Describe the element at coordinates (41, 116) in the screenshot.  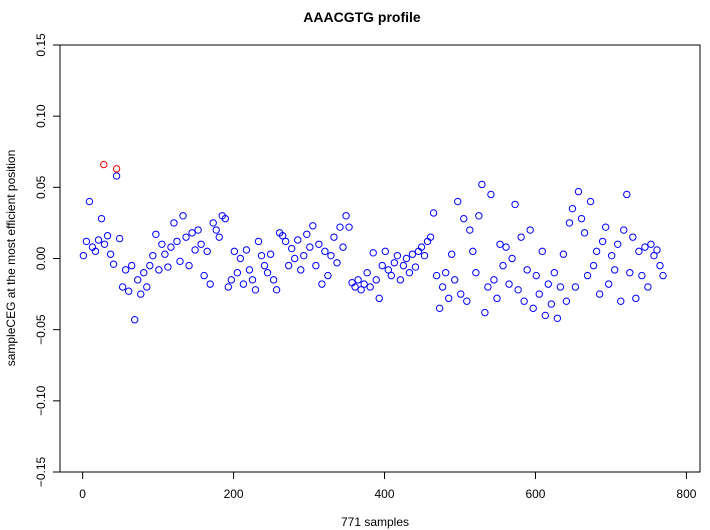
I see `y-tick-label: 0.10` at that location.